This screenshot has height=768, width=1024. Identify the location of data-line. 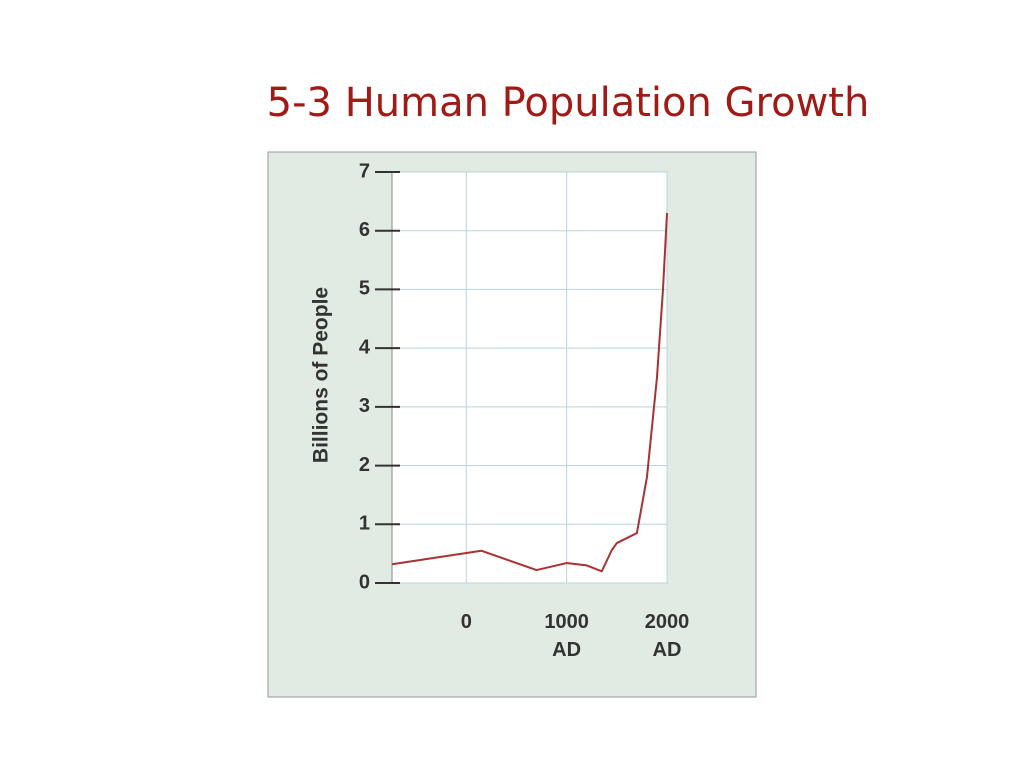
(529, 393).